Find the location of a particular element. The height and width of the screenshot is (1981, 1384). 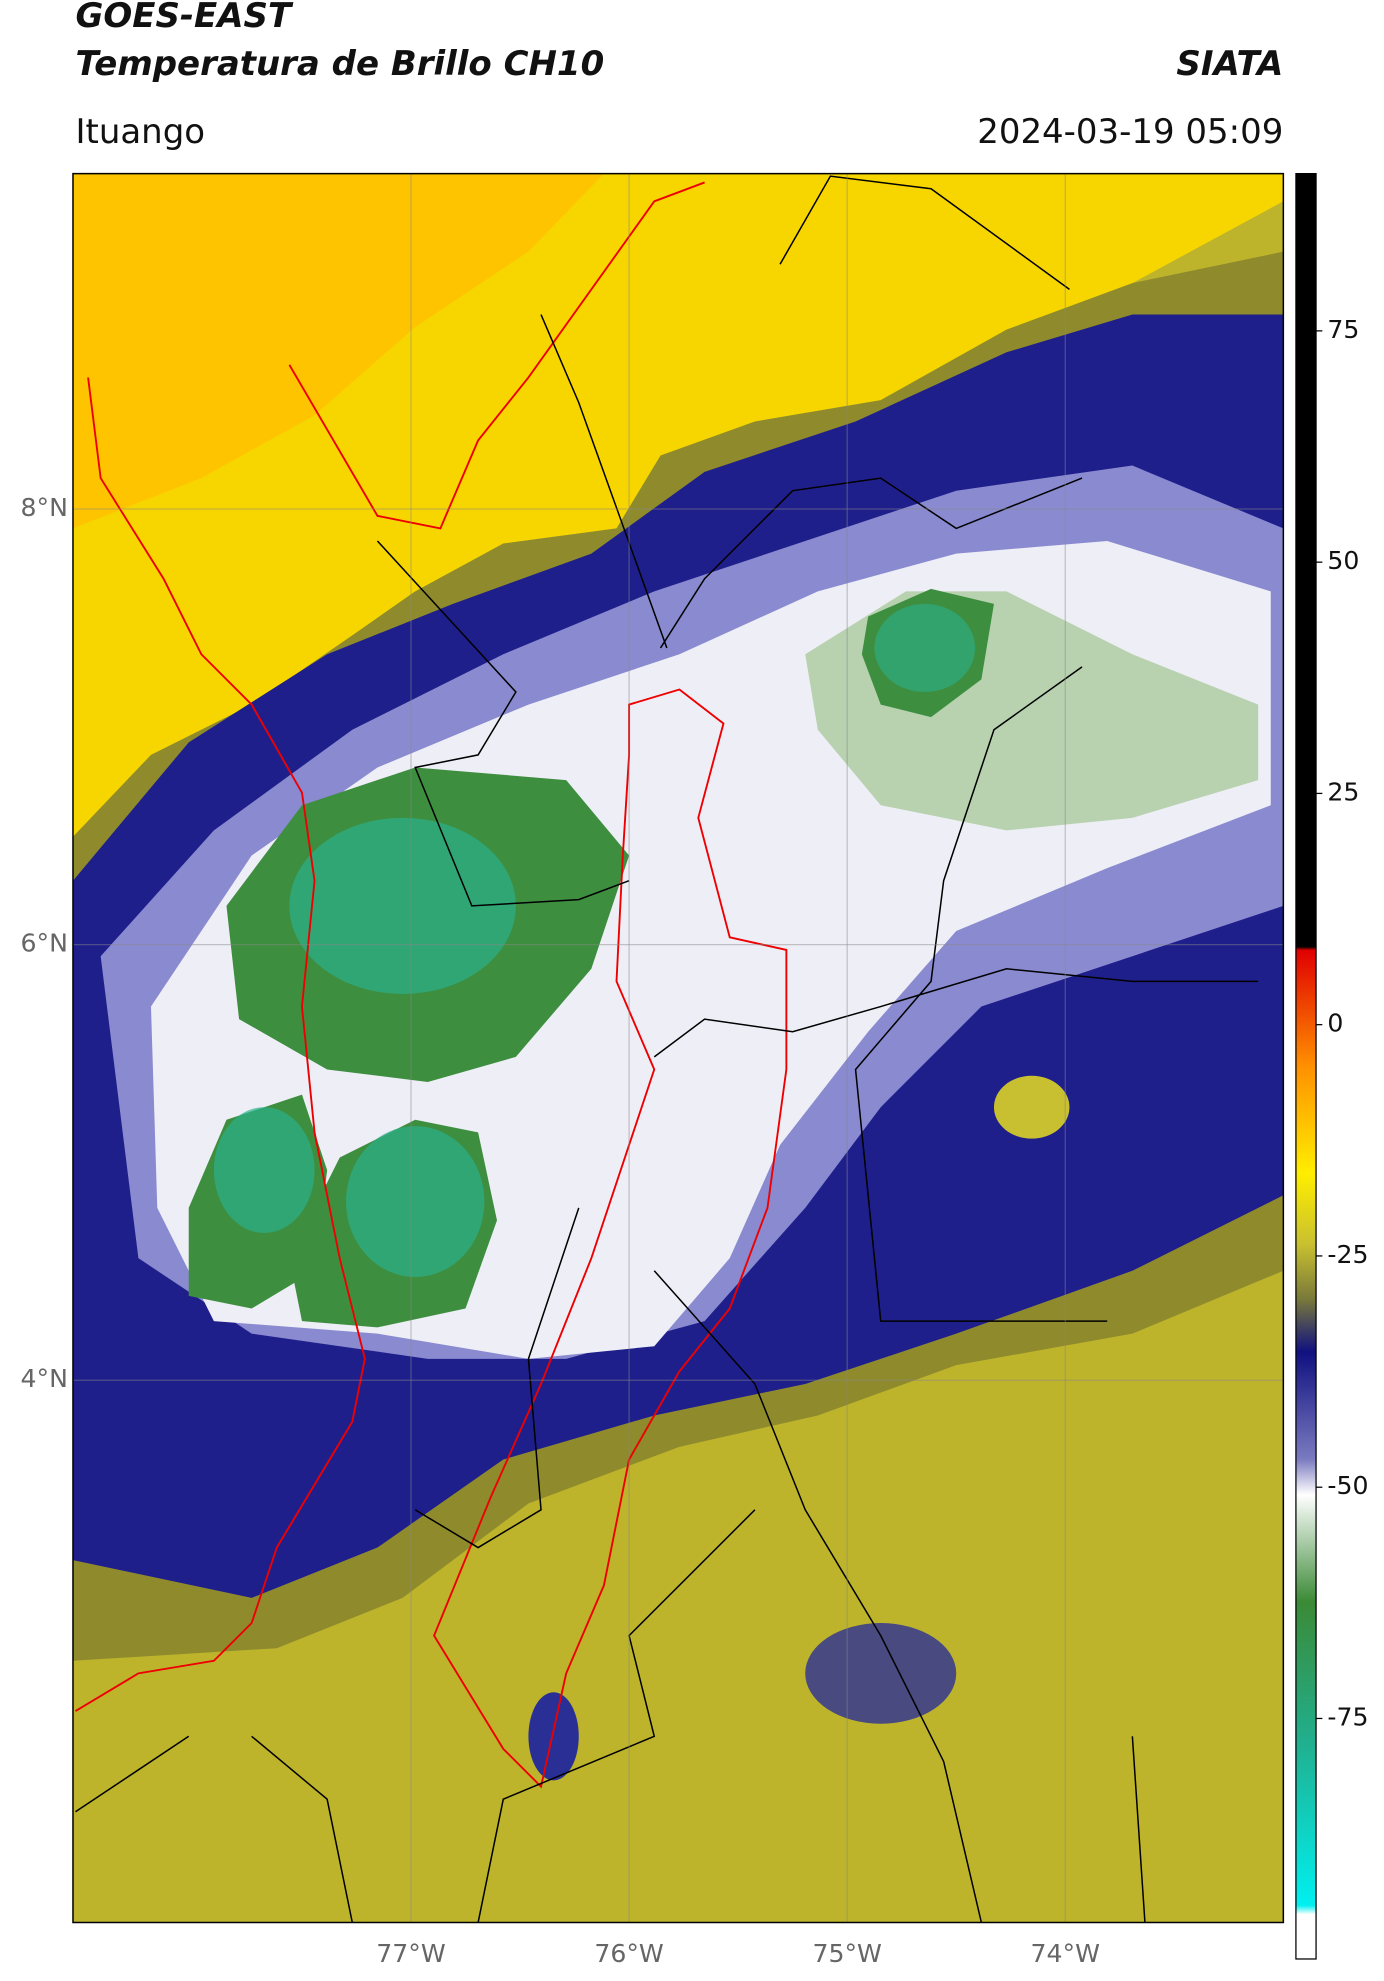

colorbar is located at coordinates (1306, 1066).